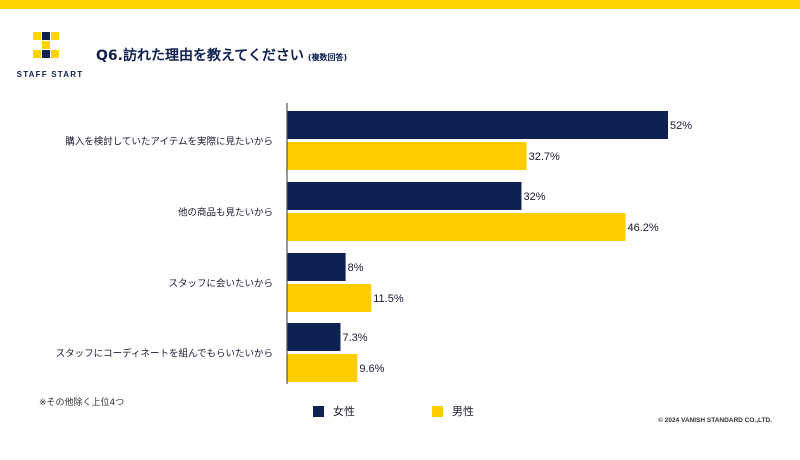 The height and width of the screenshot is (460, 800). I want to click on category-label: スタッフにコーディネートを組んでもらいたいから, so click(164, 354).